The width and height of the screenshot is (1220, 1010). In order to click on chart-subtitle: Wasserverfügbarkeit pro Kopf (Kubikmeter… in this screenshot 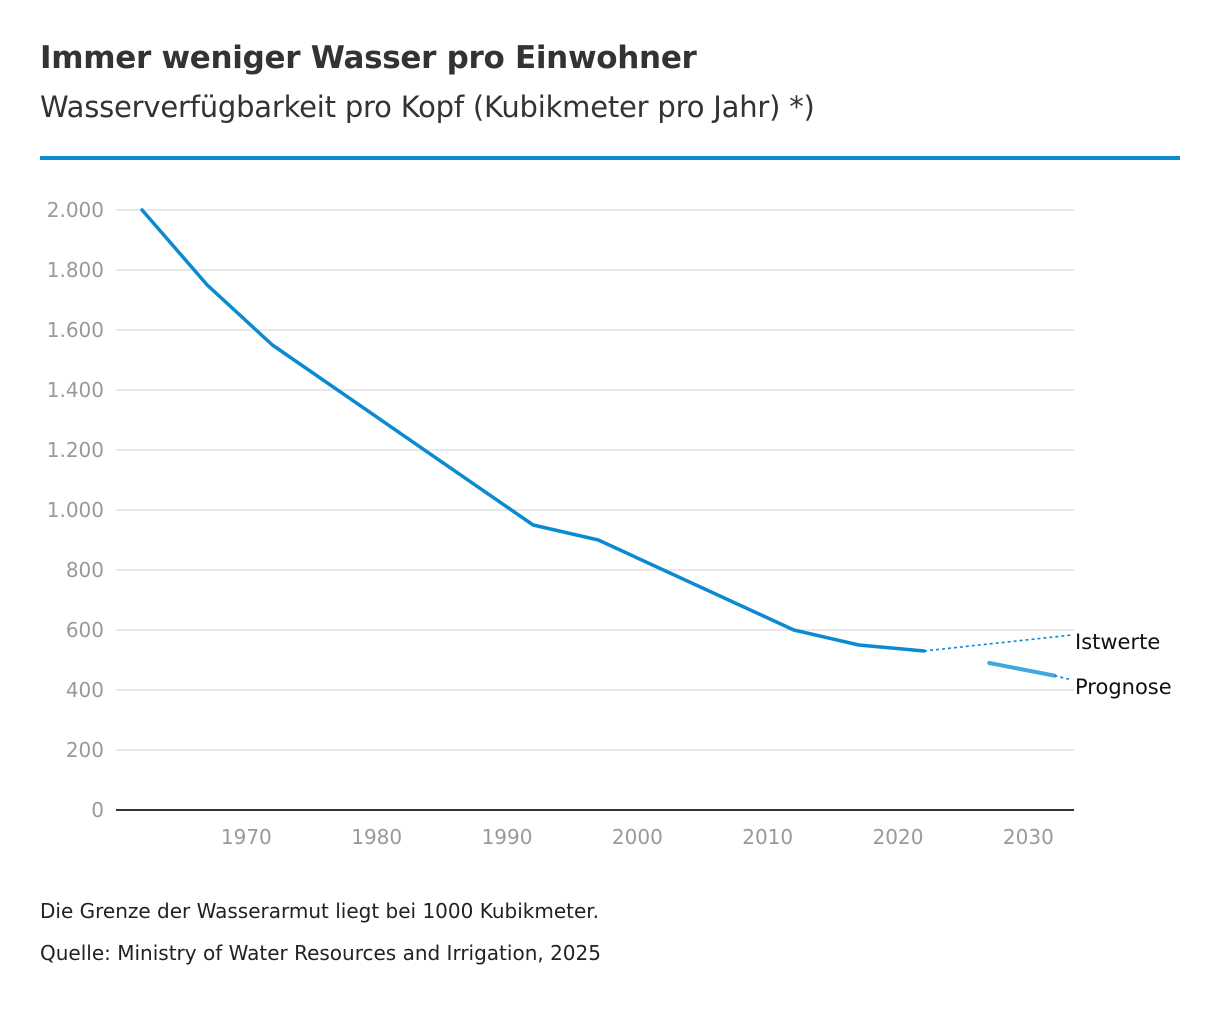, I will do `click(427, 107)`.